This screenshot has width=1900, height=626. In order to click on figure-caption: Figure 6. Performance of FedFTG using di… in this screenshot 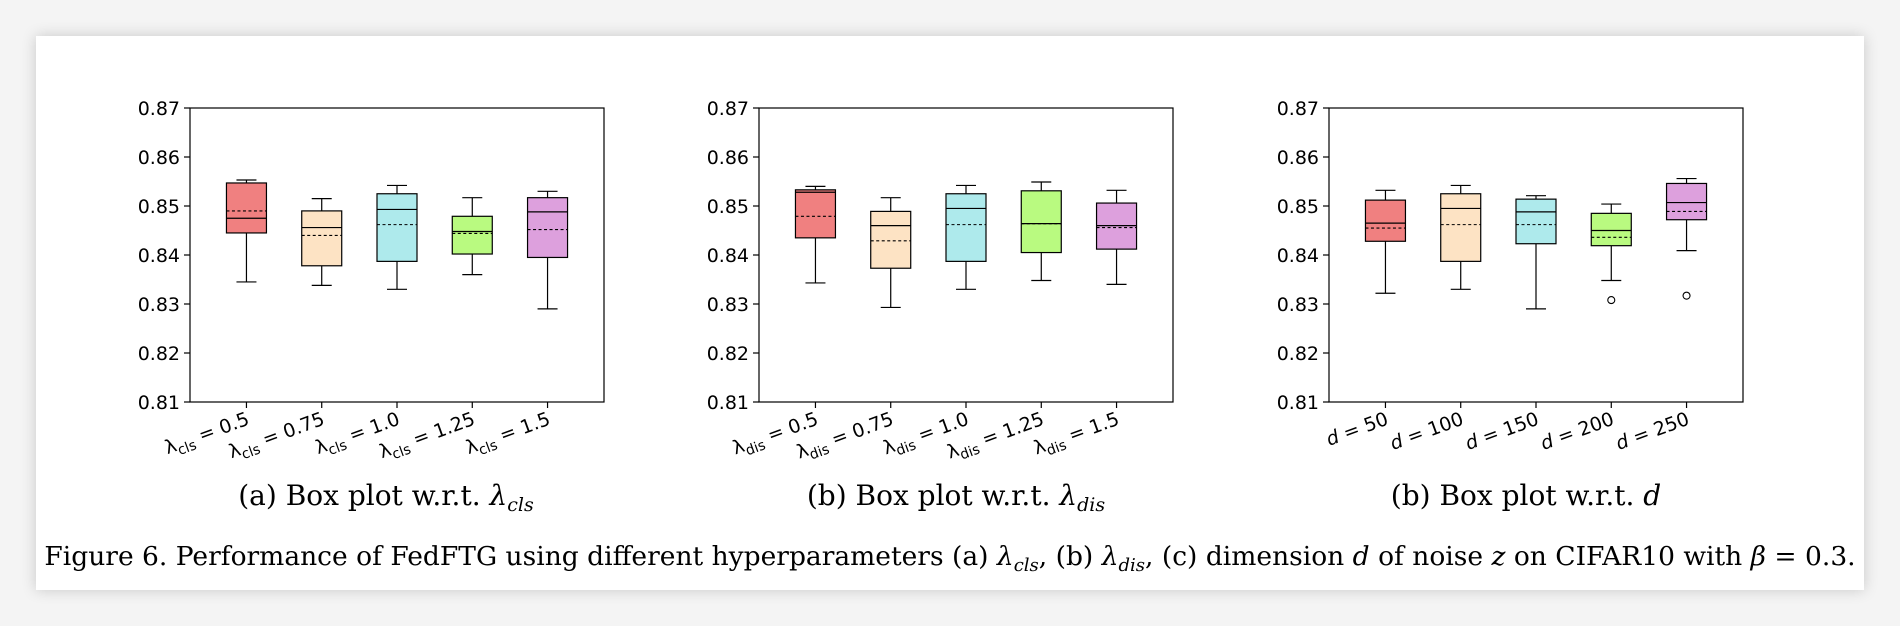, I will do `click(949, 558)`.